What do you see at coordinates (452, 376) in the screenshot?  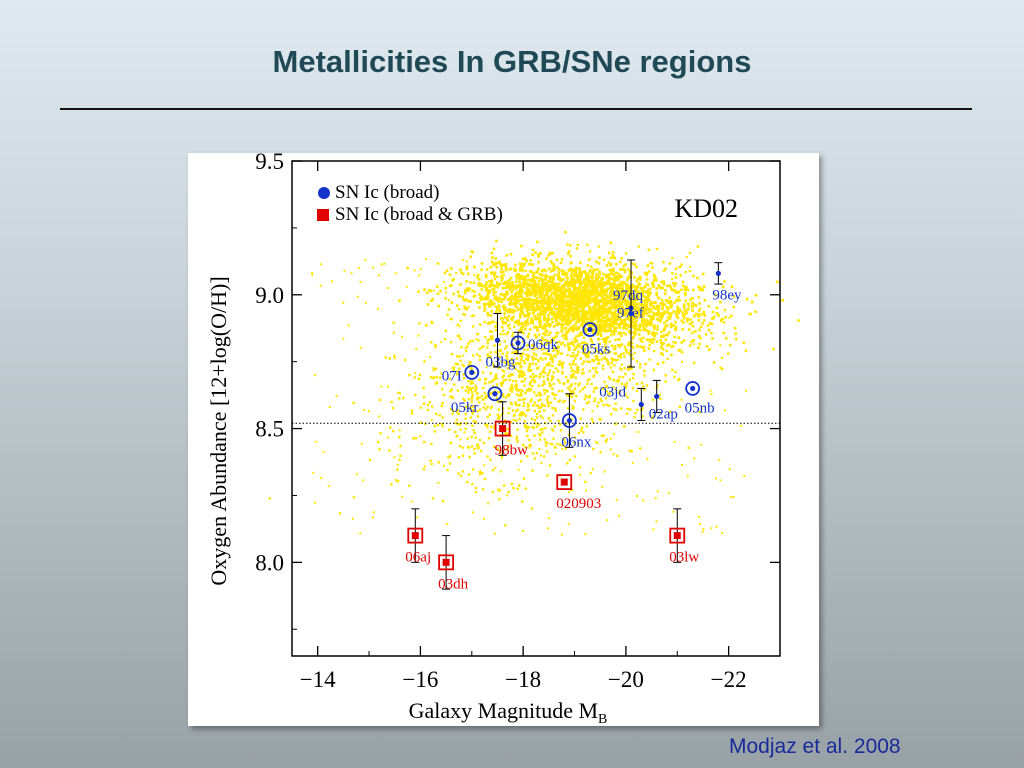 I see `point-label: 07I` at bounding box center [452, 376].